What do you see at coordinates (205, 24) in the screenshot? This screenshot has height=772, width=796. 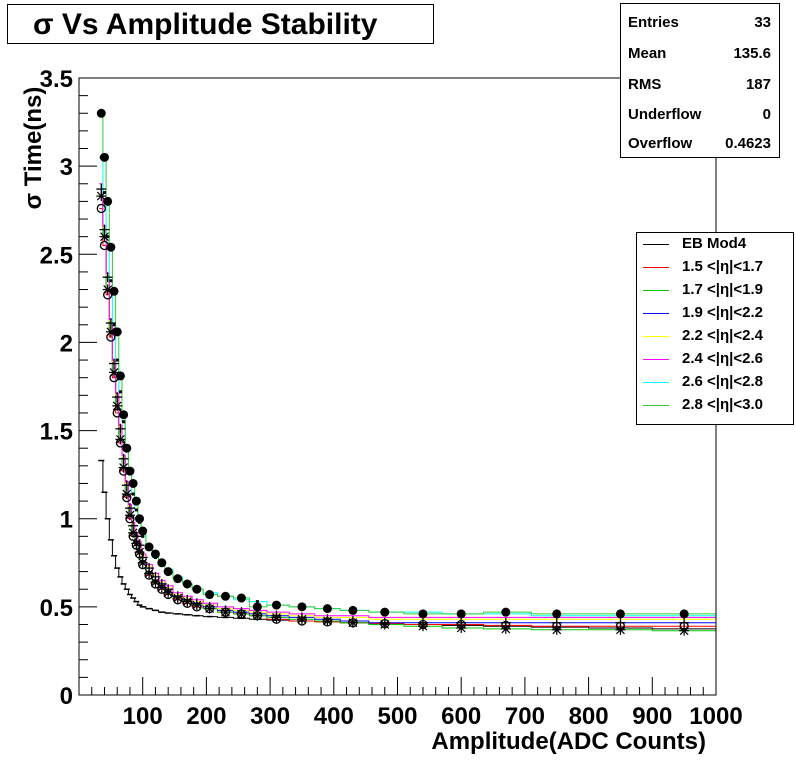 I see `chart-title: σ Vs Amplitude Stability` at bounding box center [205, 24].